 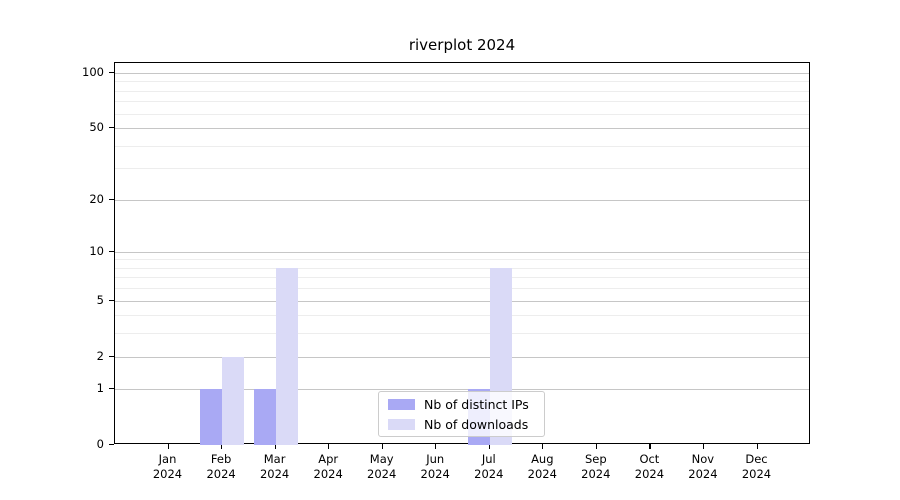 I want to click on x-tick-label: Mar 2024, so click(x=274, y=466).